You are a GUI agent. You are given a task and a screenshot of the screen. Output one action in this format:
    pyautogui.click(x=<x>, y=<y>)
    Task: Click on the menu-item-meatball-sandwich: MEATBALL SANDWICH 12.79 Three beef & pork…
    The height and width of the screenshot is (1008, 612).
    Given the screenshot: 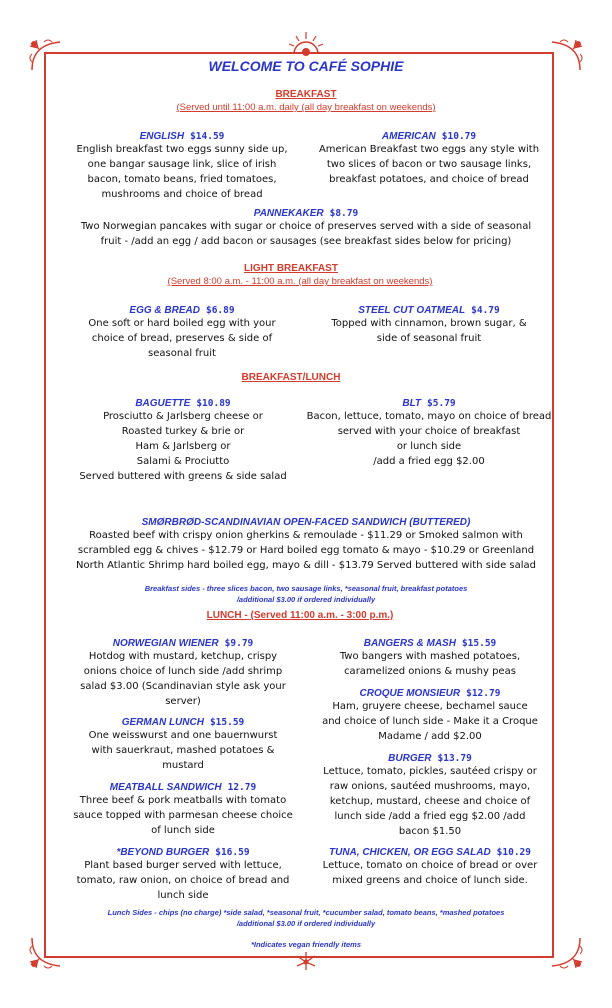 What is the action you would take?
    pyautogui.click(x=183, y=810)
    